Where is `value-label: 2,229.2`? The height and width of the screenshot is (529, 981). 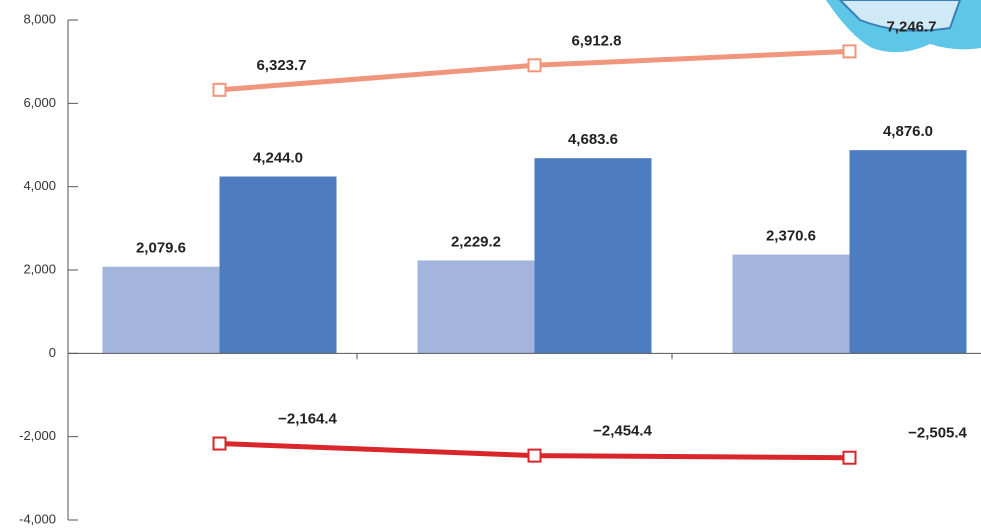 value-label: 2,229.2 is located at coordinates (476, 241).